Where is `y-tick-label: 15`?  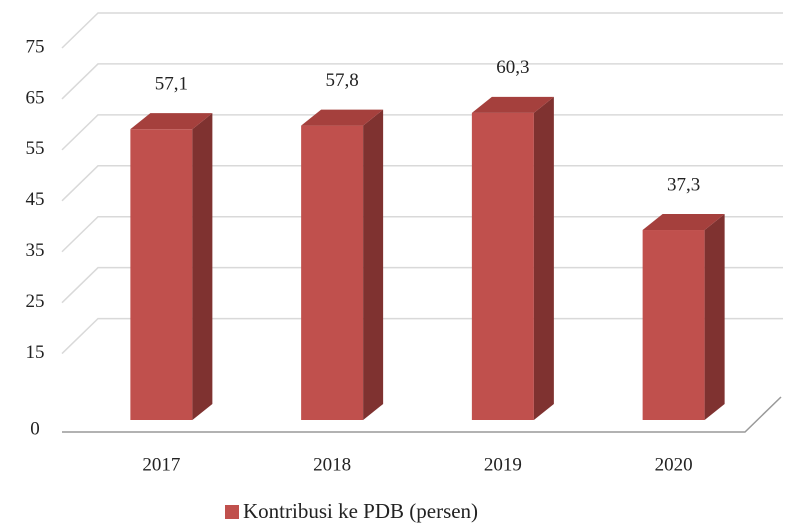
y-tick-label: 15 is located at coordinates (35, 352).